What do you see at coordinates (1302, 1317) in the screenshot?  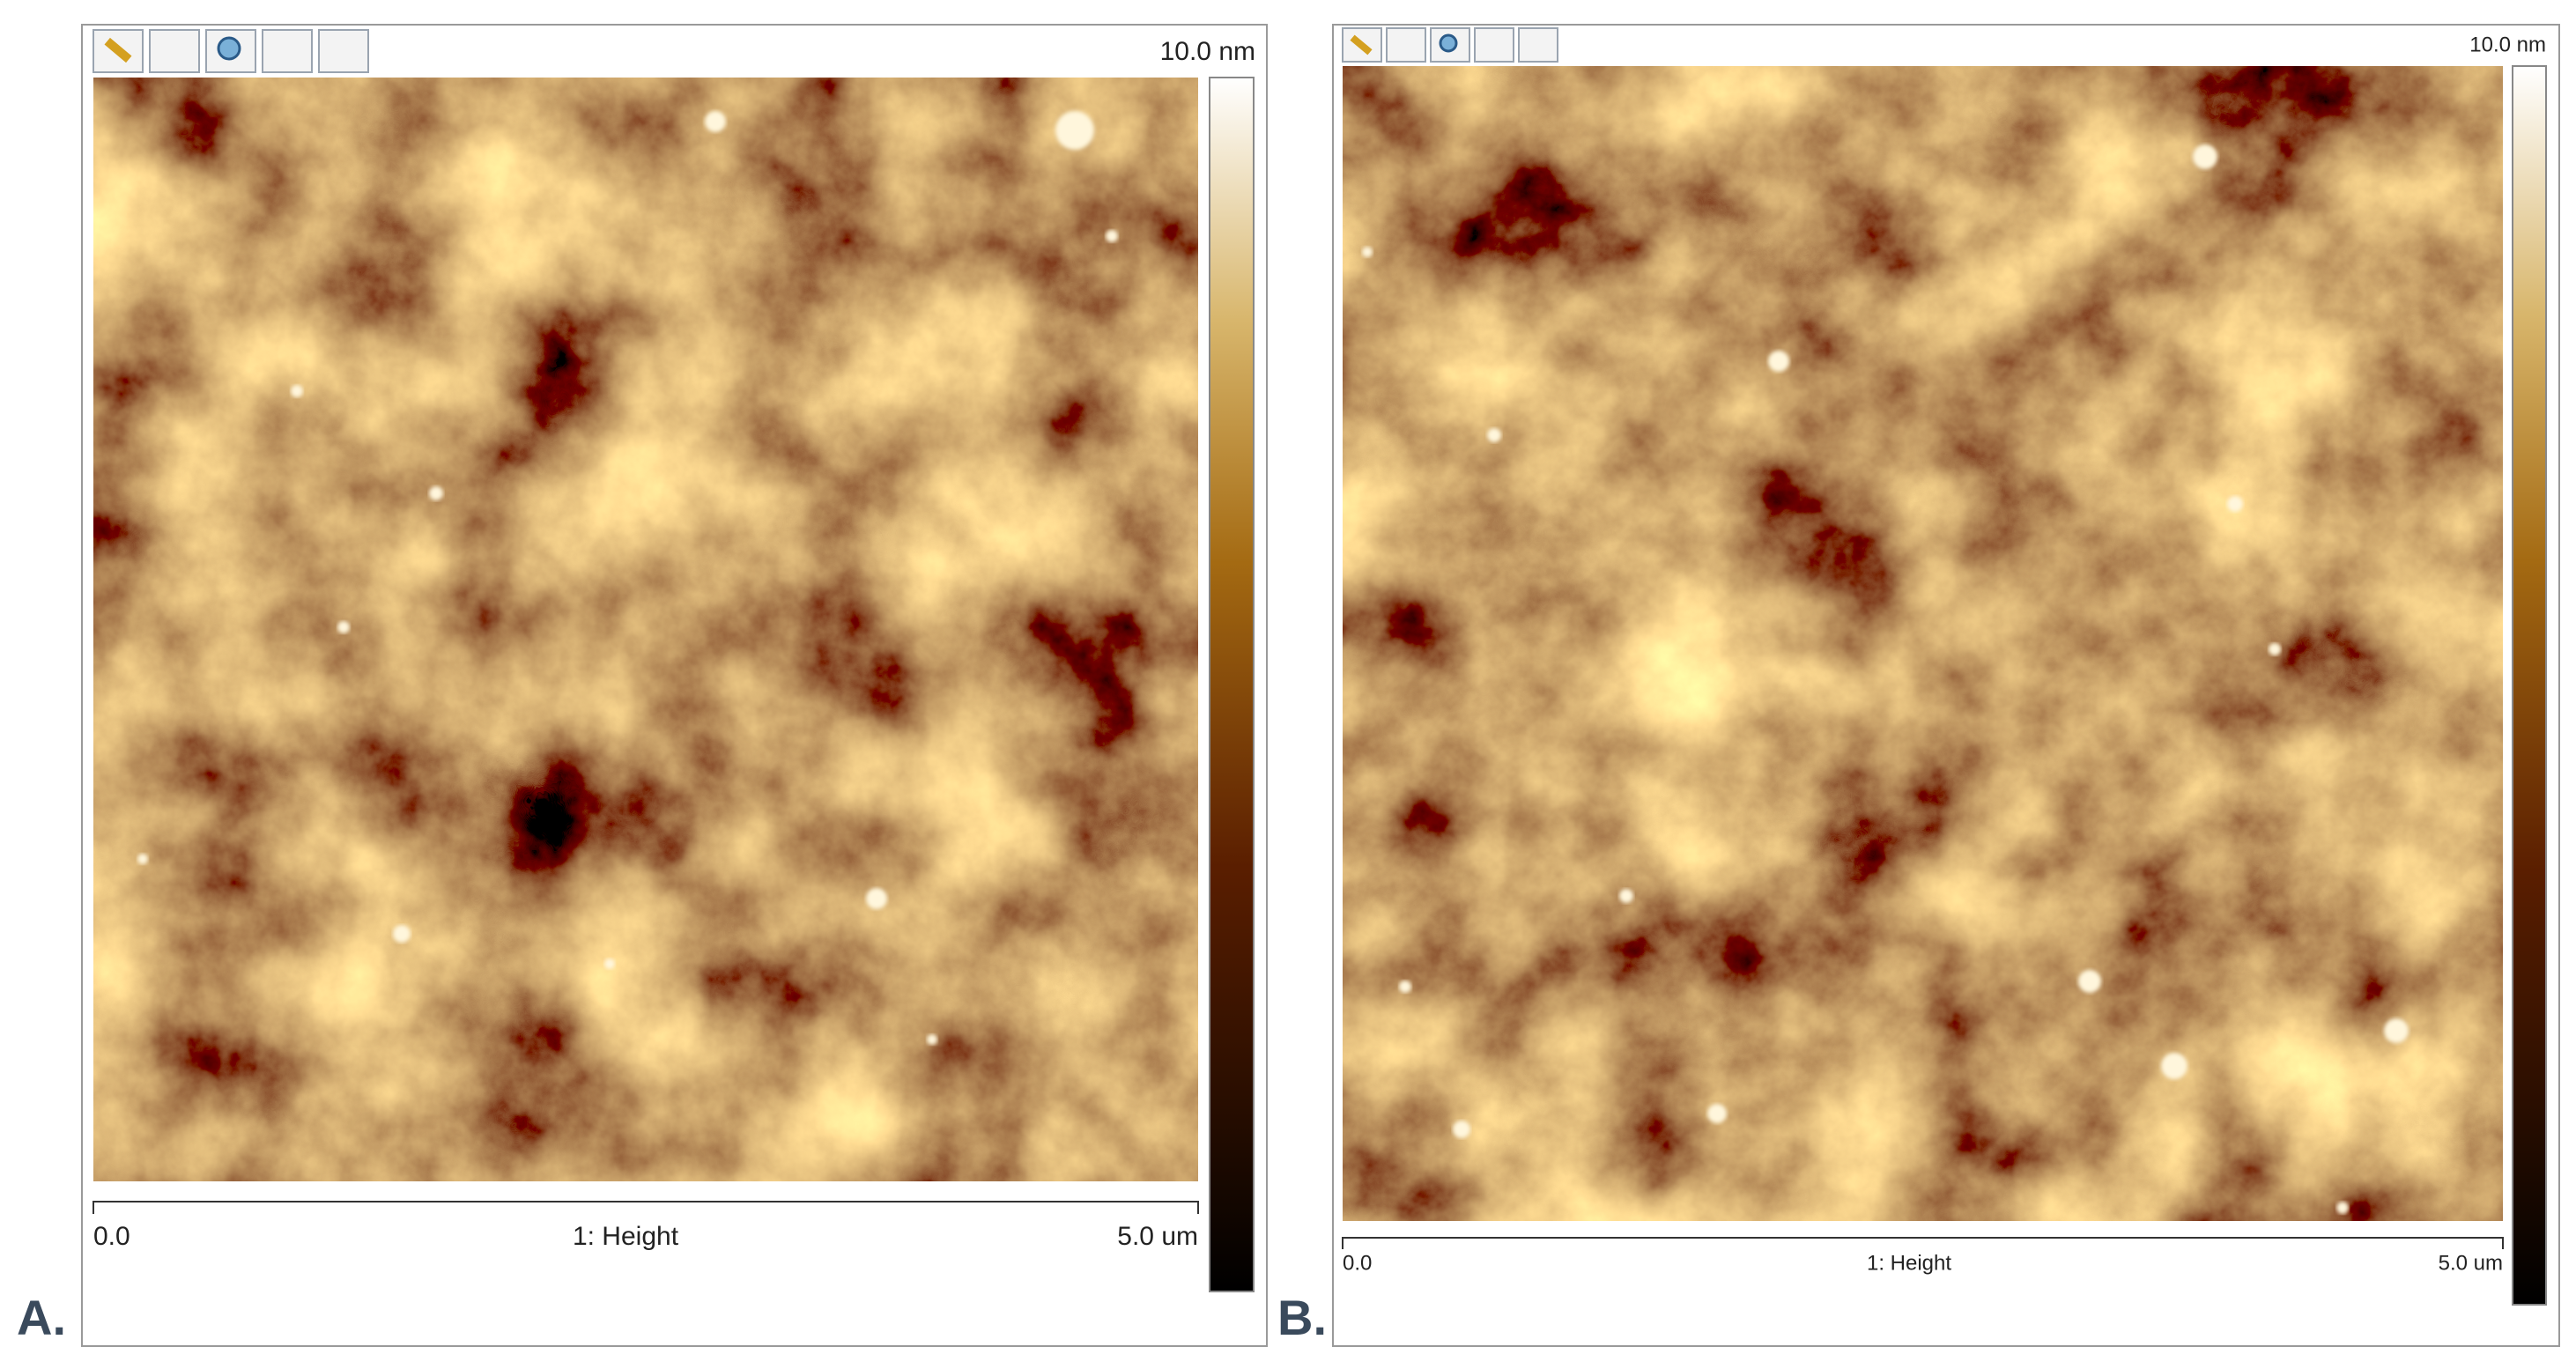 I see `panel-label: B.` at bounding box center [1302, 1317].